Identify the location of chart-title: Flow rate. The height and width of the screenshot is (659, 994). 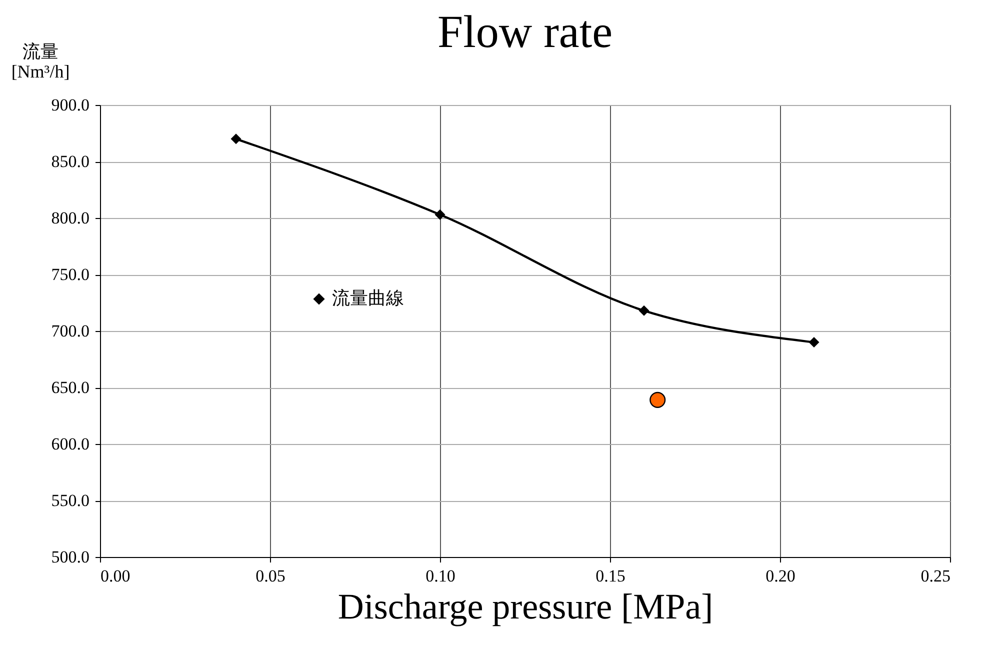
(525, 31).